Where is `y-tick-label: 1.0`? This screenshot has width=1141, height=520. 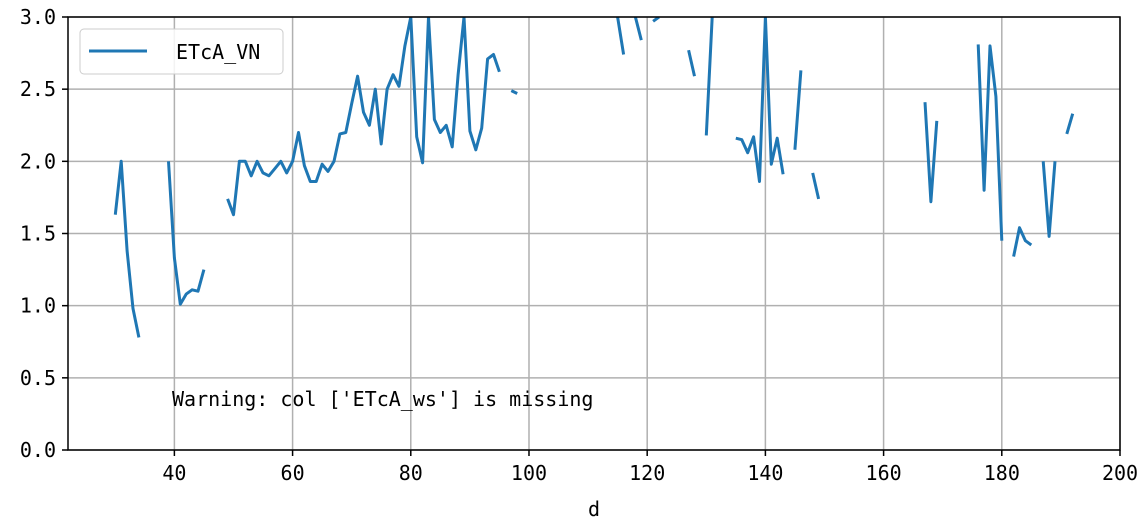 y-tick-label: 1.0 is located at coordinates (38, 306).